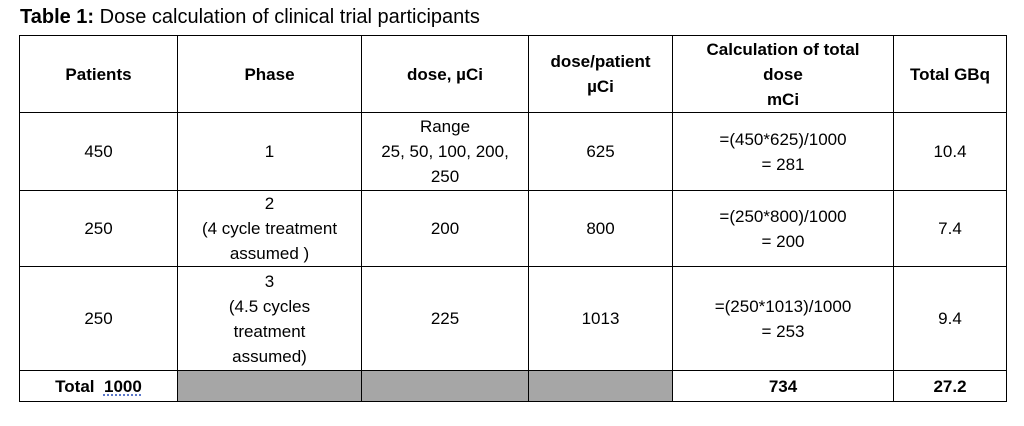 The width and height of the screenshot is (1024, 426). I want to click on header-dose-patient-line: dose/patient, so click(600, 61).